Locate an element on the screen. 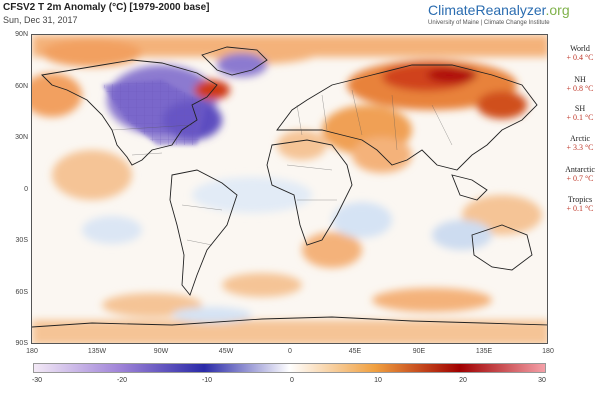  lon-label-0: 0 is located at coordinates (290, 351).